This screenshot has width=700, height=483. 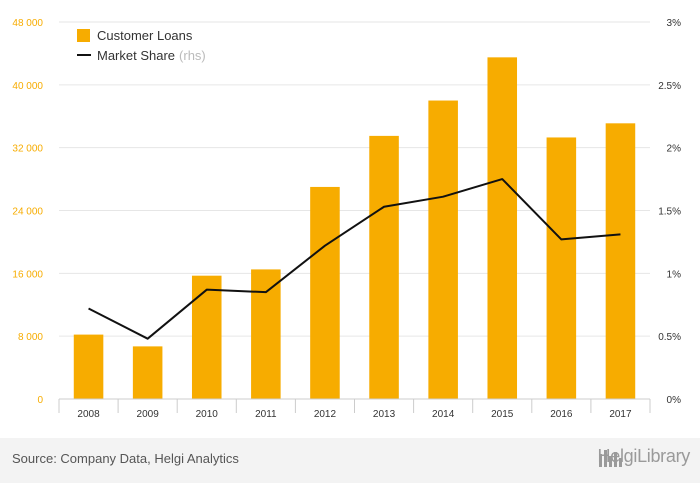 What do you see at coordinates (502, 414) in the screenshot?
I see `x-tick-label-2015: 2015` at bounding box center [502, 414].